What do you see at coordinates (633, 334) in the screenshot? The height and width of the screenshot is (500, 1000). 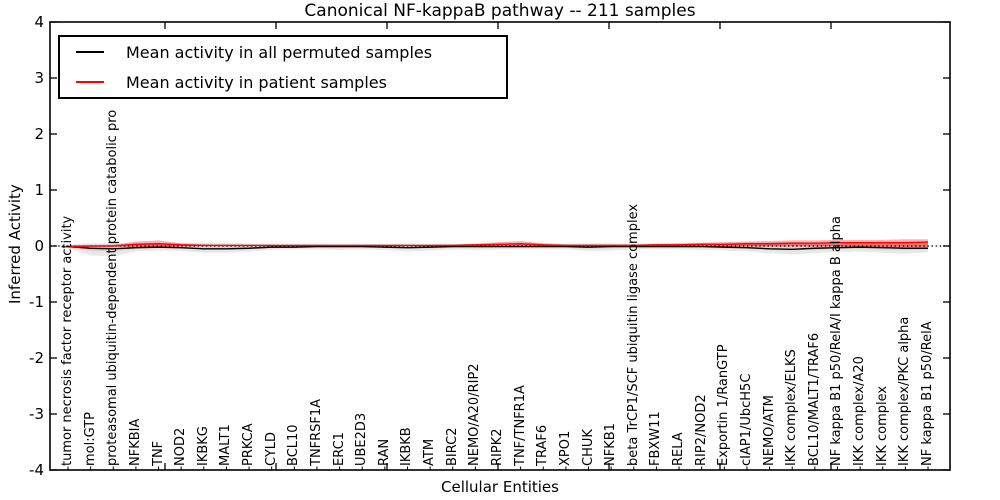 I see `x-tick-label: beta TrCP1/SCF ubiquitin ligase complex` at bounding box center [633, 334].